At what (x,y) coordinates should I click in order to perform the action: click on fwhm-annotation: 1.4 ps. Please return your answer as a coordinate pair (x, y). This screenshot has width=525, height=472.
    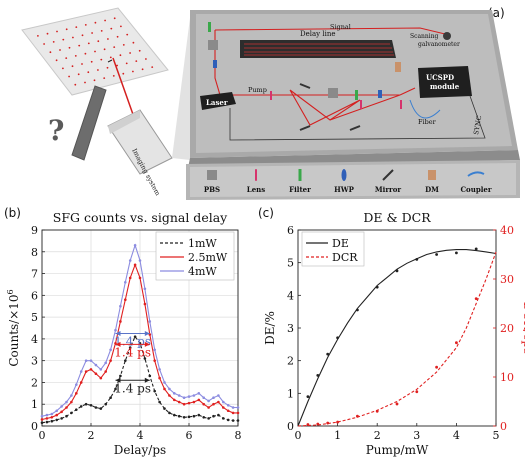
    Looking at the image, I should click on (132, 386).